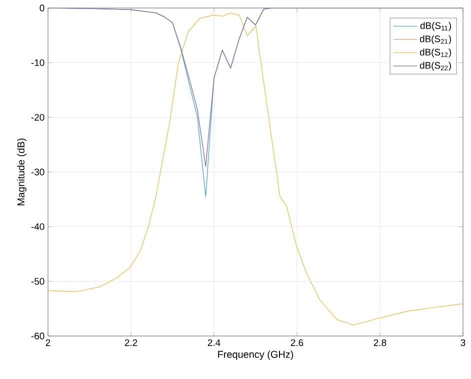  Describe the element at coordinates (214, 342) in the screenshot. I see `x-tick-label: 2.4` at that location.